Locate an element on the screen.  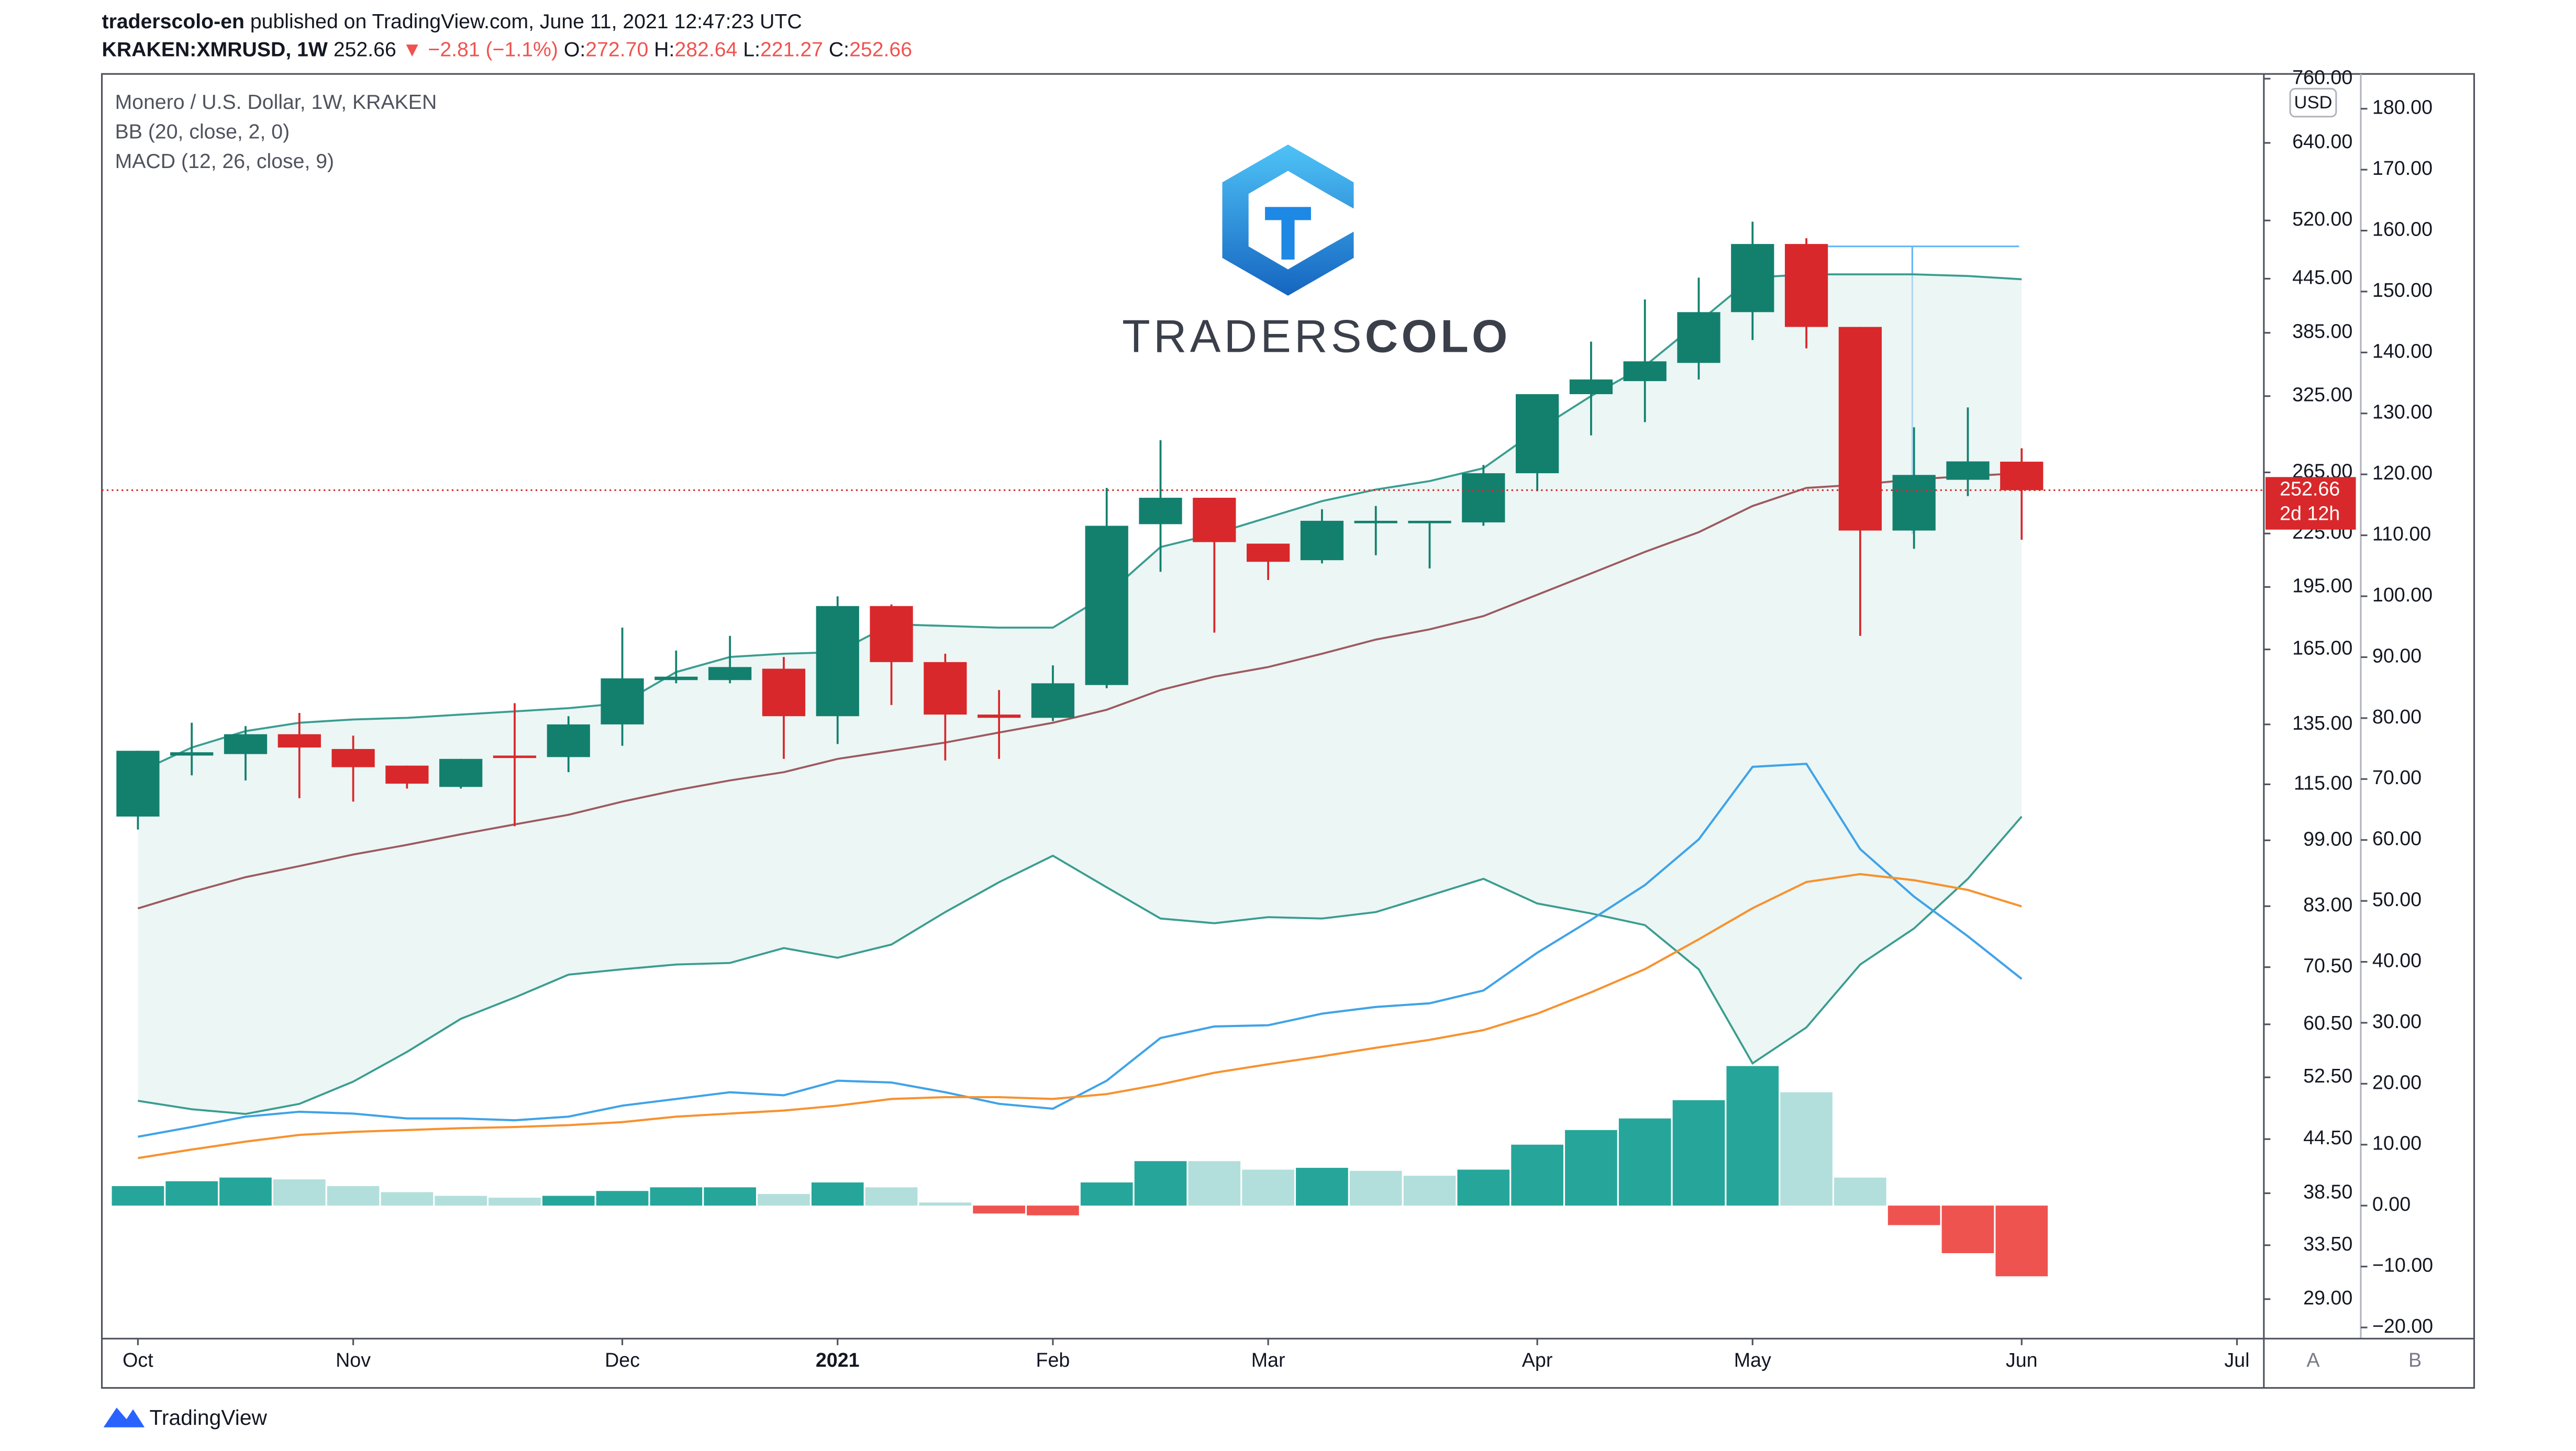
y-tick-label: 165.00 is located at coordinates (2322, 648).